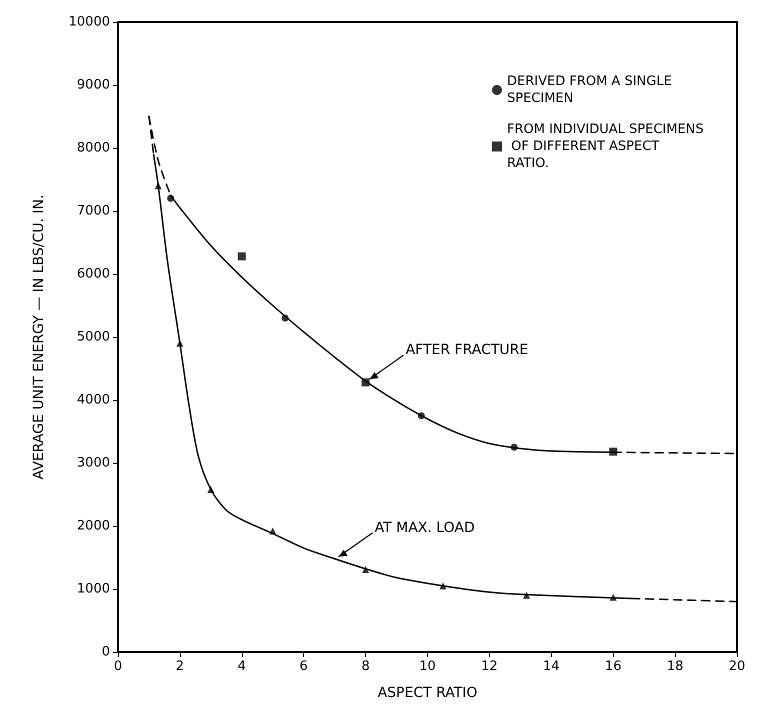  I want to click on y-tick-label: 6000, so click(93, 274).